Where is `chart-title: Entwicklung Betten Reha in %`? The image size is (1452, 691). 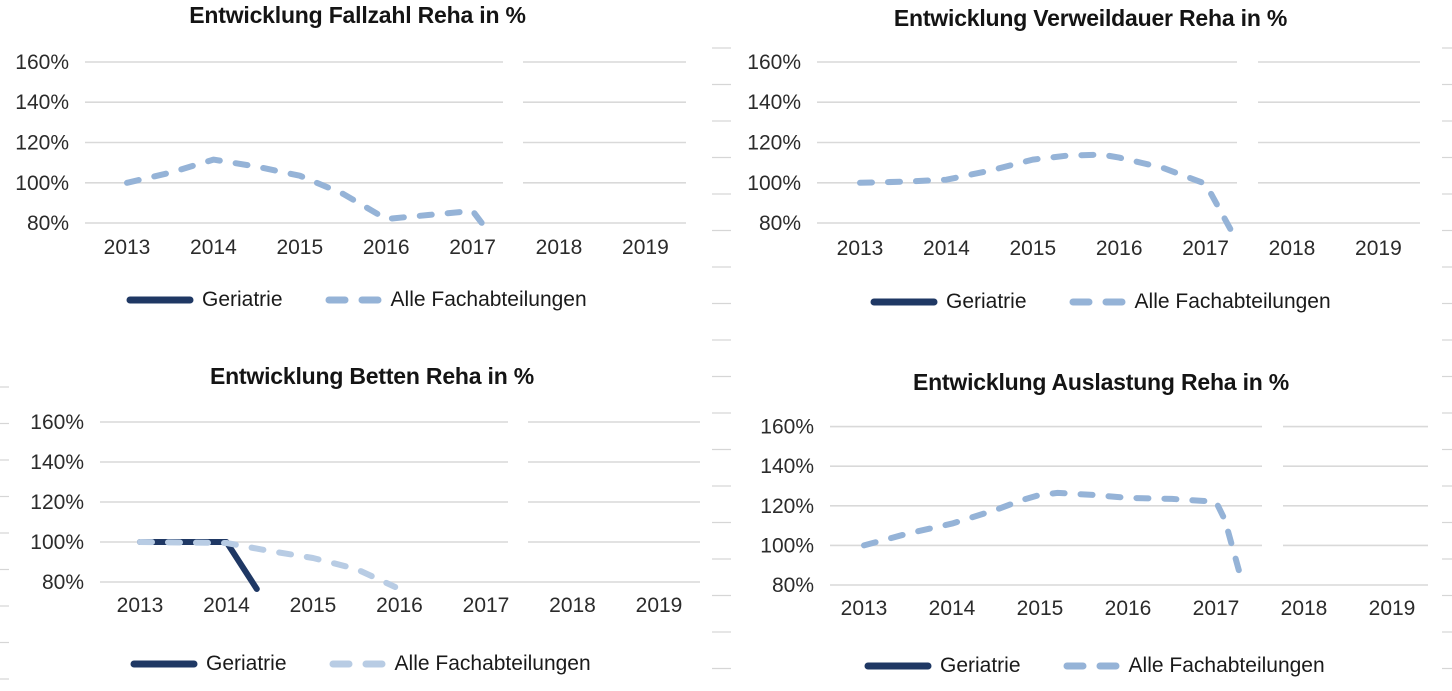 chart-title: Entwicklung Betten Reha in % is located at coordinates (372, 376).